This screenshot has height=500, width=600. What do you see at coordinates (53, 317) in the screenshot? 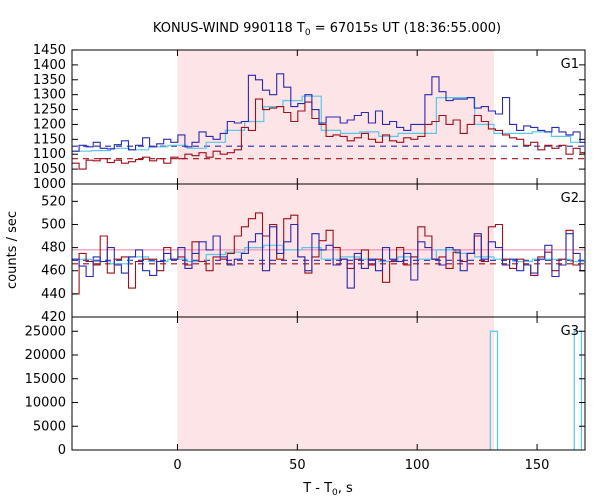
I see `y-tick-label: 420` at bounding box center [53, 317].